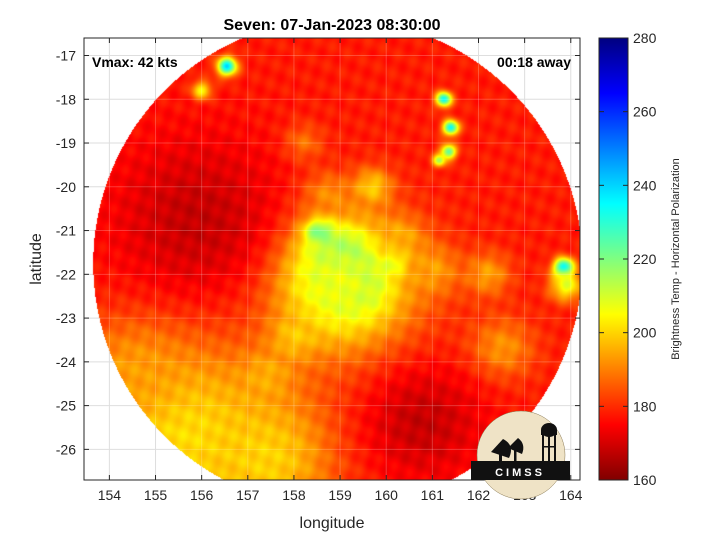 The image size is (720, 540). I want to click on y-tick-label: -21, so click(66, 231).